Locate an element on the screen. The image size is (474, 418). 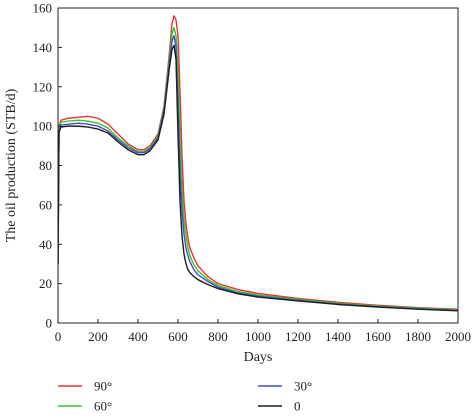
y-tick-label: 40 is located at coordinates (45, 244).